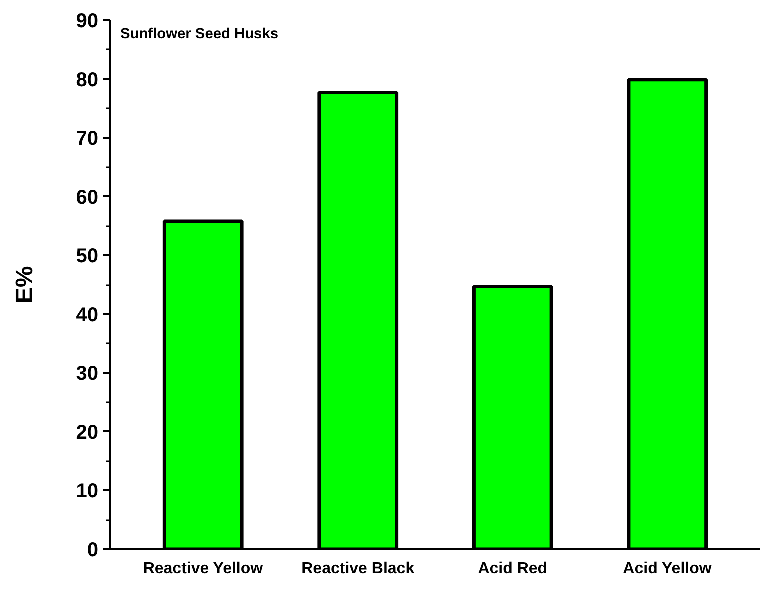 Image resolution: width=770 pixels, height=589 pixels. I want to click on chart-title: Sunflower Seed Husks, so click(199, 34).